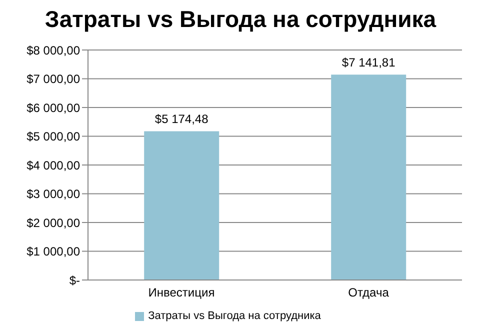 This screenshot has height=333, width=481. Describe the element at coordinates (53, 137) in the screenshot. I see `y-tick-label: $5 000,00` at that location.